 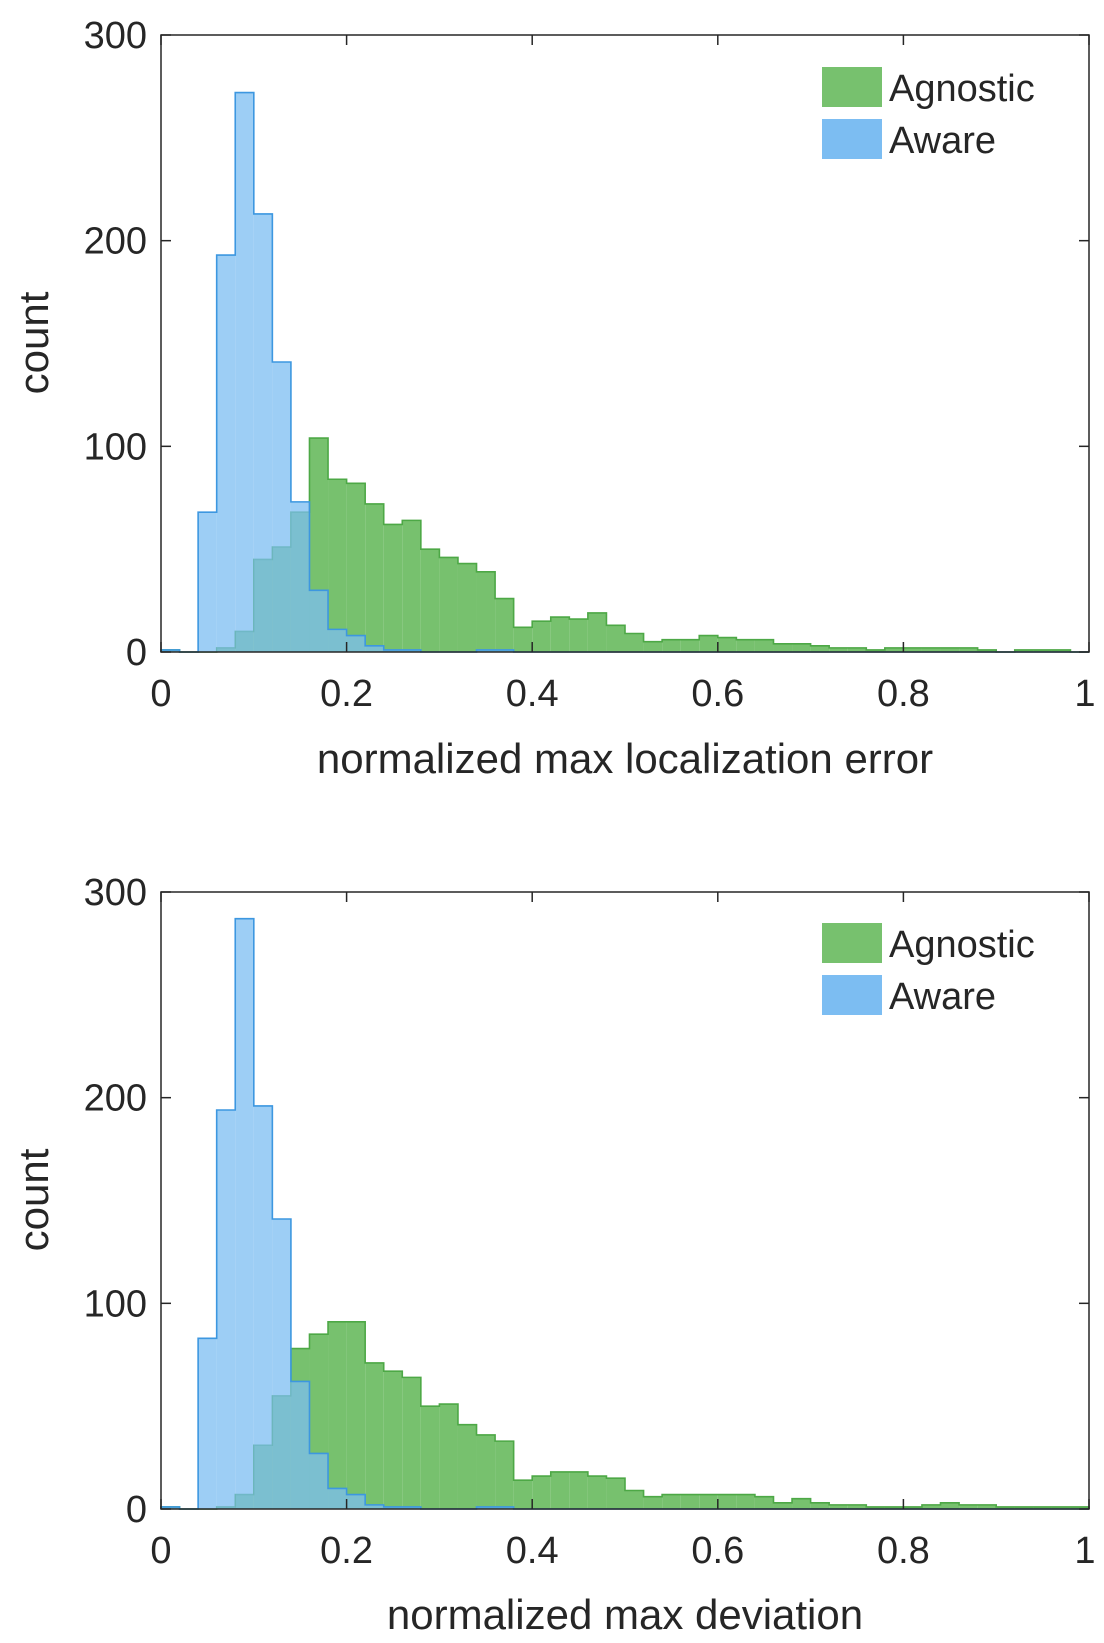 I want to click on legend-swatch-aware, so click(x=852, y=139).